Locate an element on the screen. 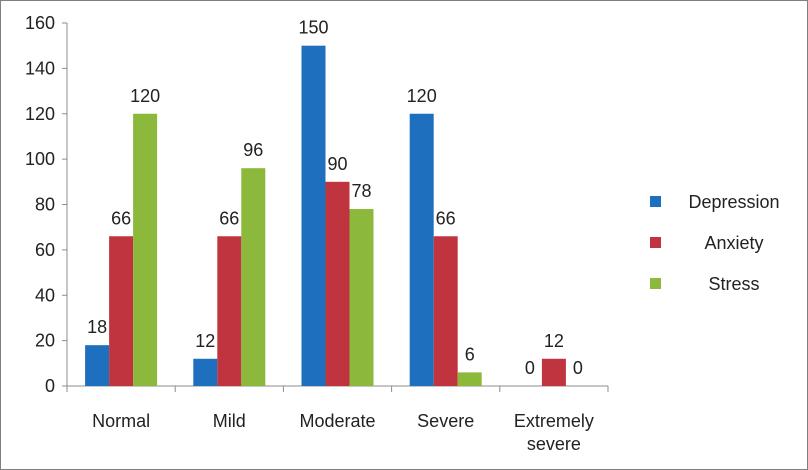 The height and width of the screenshot is (470, 808). data-label-anxiety: 90 is located at coordinates (337, 164).